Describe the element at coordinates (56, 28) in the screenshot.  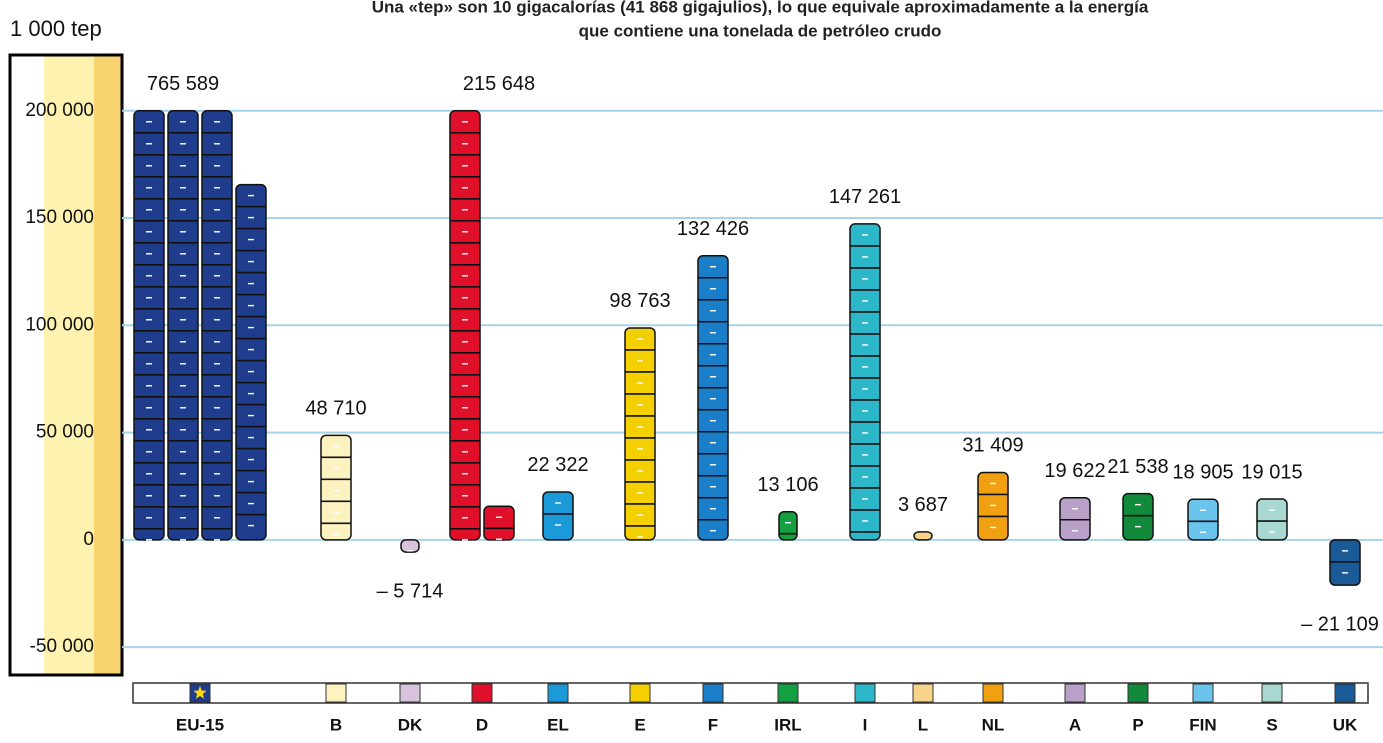
I see `y-axis-label: 1 000 tep` at that location.